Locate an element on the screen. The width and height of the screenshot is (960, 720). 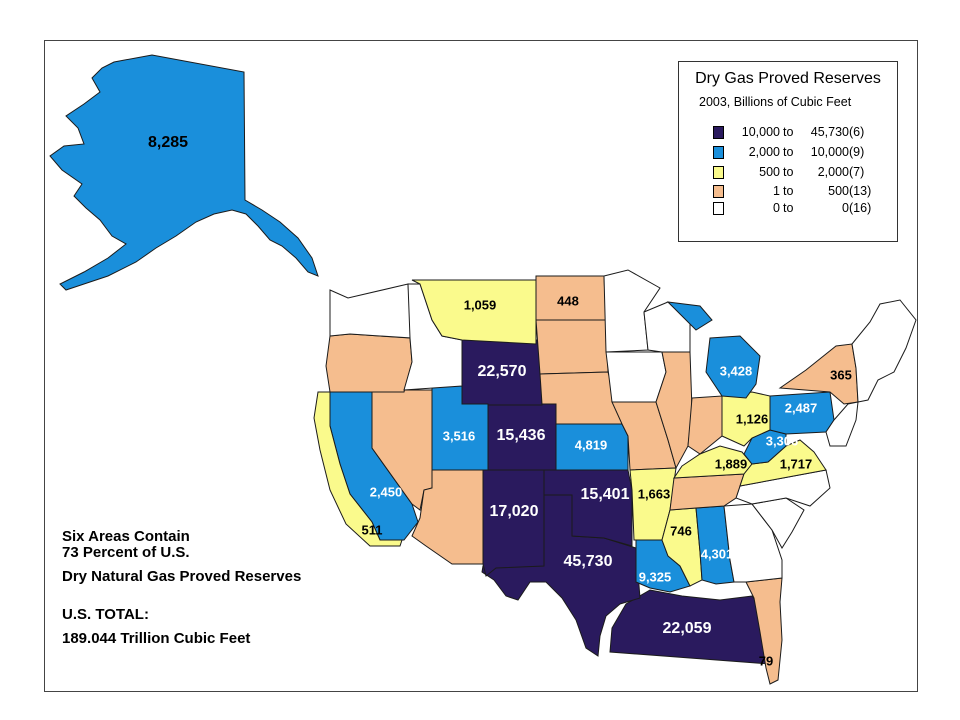
label-kentucky: 1,889 is located at coordinates (731, 463).